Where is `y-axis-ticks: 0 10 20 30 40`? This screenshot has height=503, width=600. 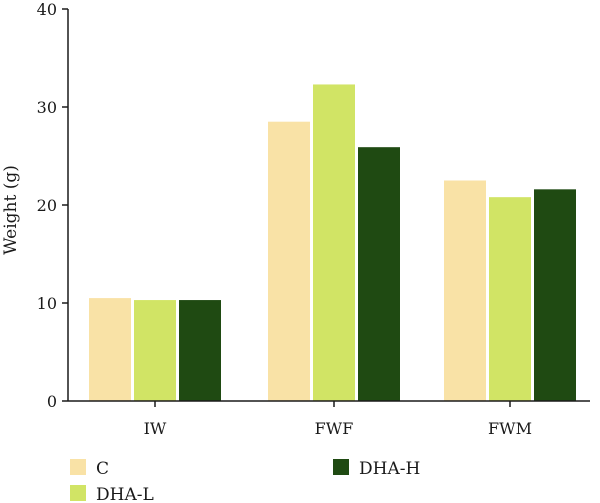 y-axis-ticks: 0 10 20 30 40 is located at coordinates (52, 205).